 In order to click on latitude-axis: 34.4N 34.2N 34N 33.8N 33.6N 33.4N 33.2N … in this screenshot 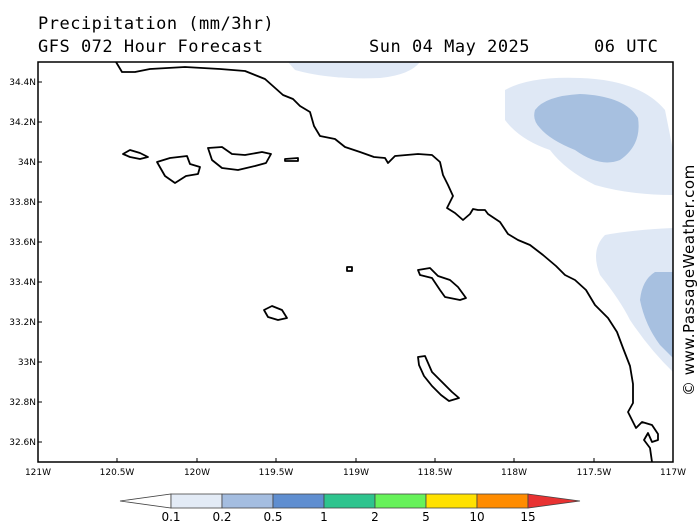, I will do `click(25, 263)`.